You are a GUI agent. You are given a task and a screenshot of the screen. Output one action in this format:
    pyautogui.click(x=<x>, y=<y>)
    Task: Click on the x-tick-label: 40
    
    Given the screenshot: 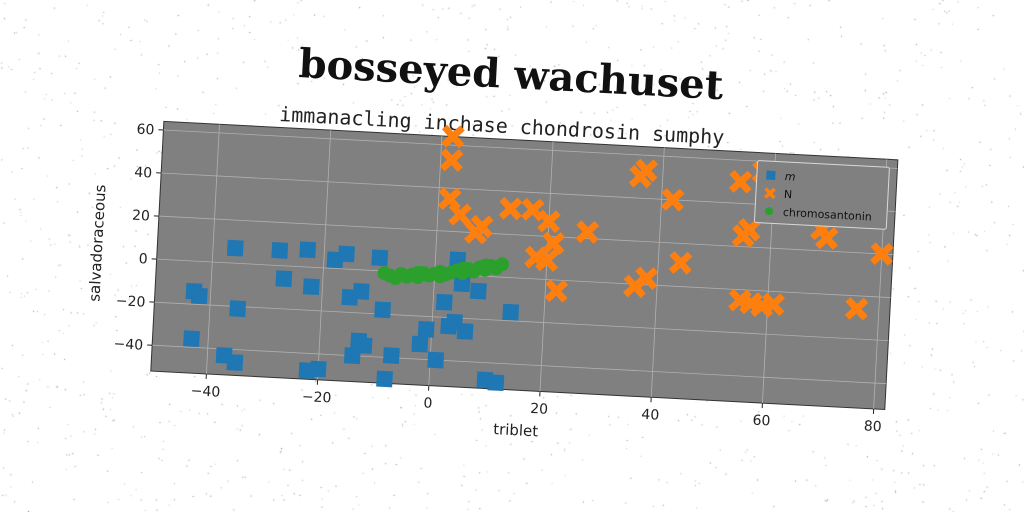 What is the action you would take?
    pyautogui.click(x=650, y=415)
    